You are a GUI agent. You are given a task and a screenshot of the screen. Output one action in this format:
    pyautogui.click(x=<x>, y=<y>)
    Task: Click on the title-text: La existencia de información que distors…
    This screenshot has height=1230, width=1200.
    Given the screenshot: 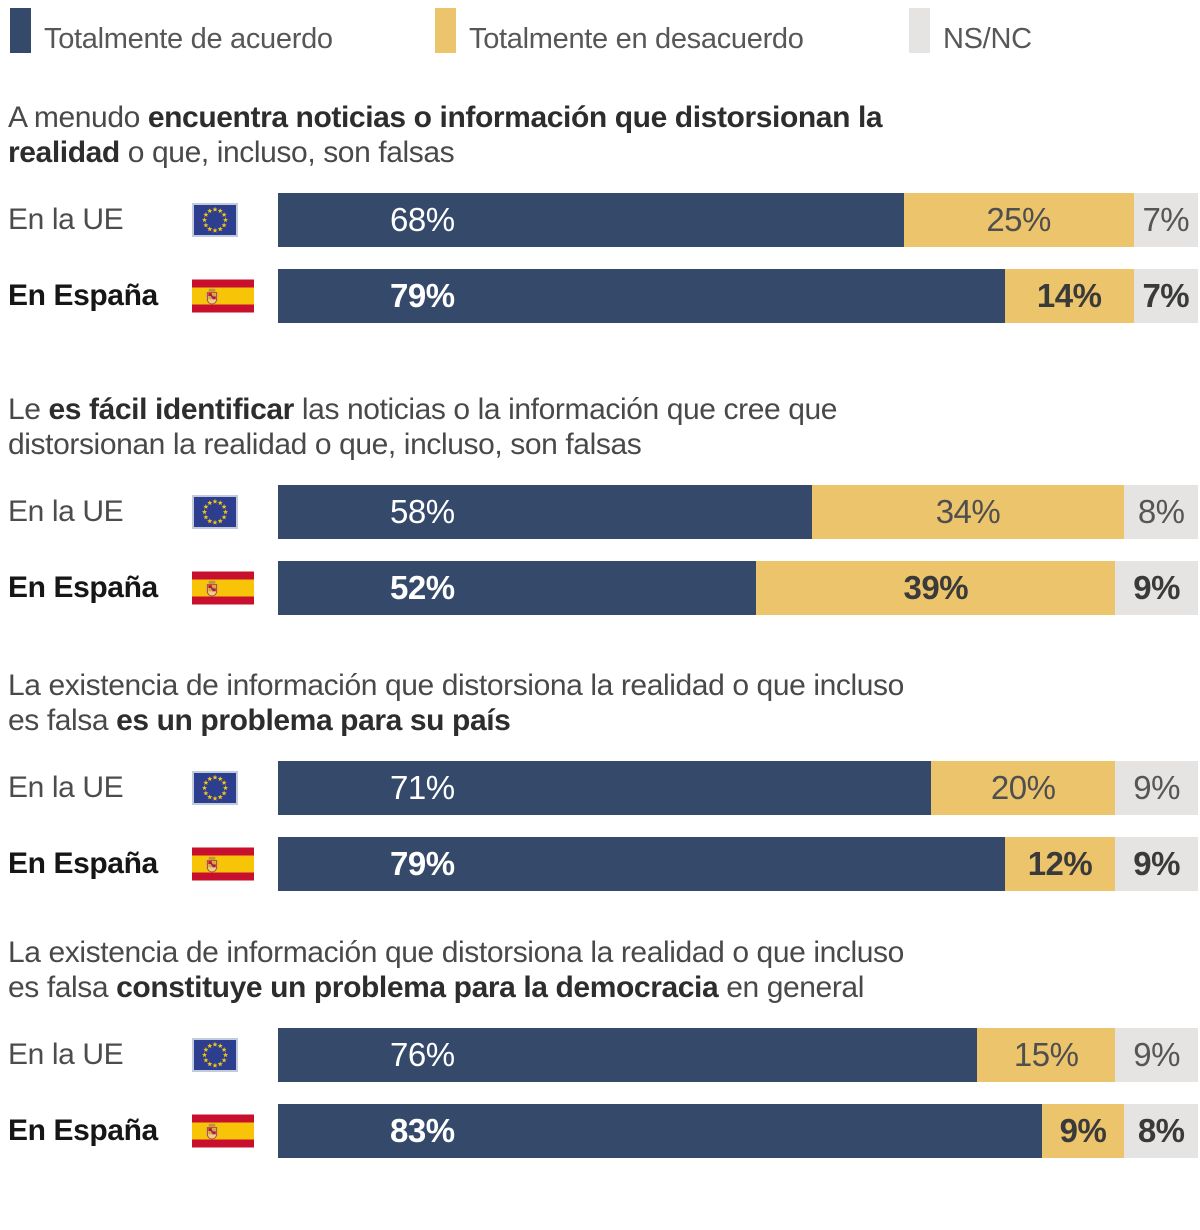 What is the action you would take?
    pyautogui.click(x=456, y=952)
    